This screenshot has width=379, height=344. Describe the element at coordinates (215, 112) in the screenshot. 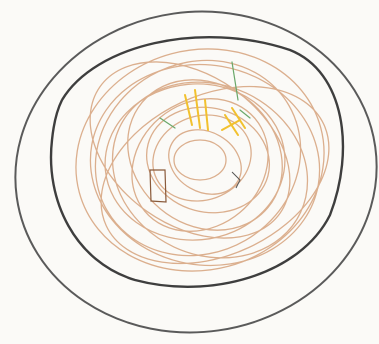

I see `yellow-marks` at that location.